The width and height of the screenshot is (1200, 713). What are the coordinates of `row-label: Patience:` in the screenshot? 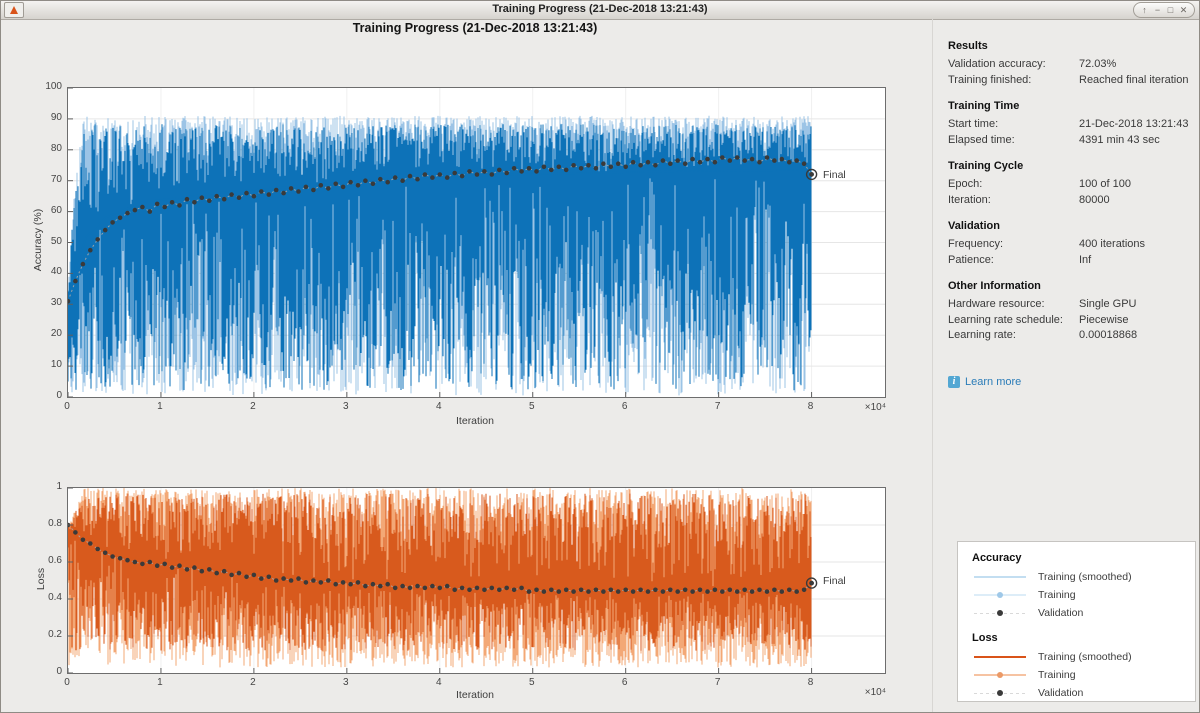 It's located at (971, 259).